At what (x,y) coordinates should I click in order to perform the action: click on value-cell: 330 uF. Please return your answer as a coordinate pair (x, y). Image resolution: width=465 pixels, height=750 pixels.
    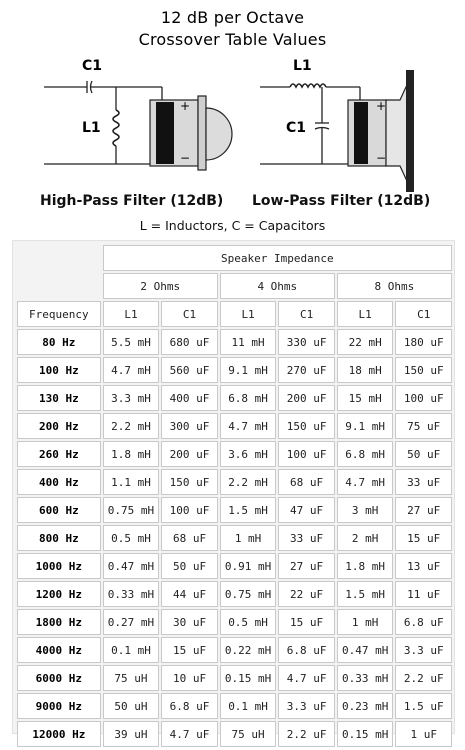
    Looking at the image, I should click on (306, 342).